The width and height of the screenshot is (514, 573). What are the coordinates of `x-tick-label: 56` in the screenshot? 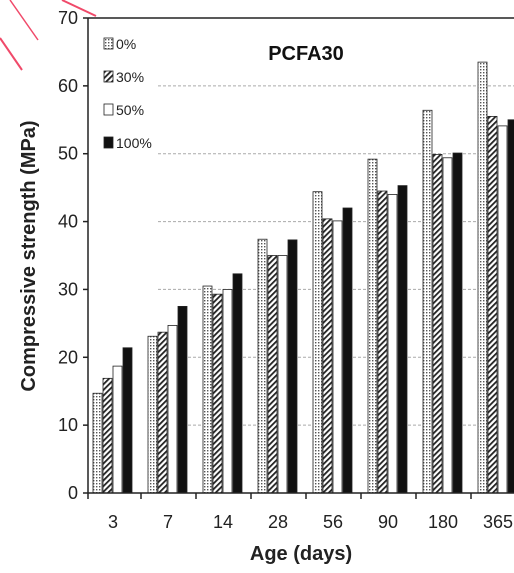 It's located at (333, 522).